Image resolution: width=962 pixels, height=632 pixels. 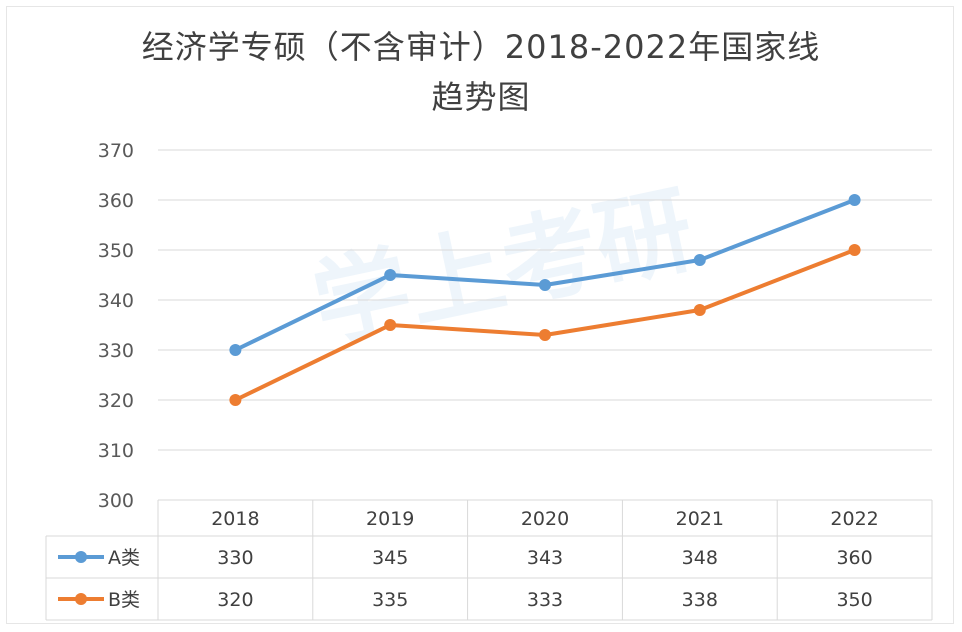 I want to click on chart-title-line-2: 趋势图, so click(x=481, y=97).